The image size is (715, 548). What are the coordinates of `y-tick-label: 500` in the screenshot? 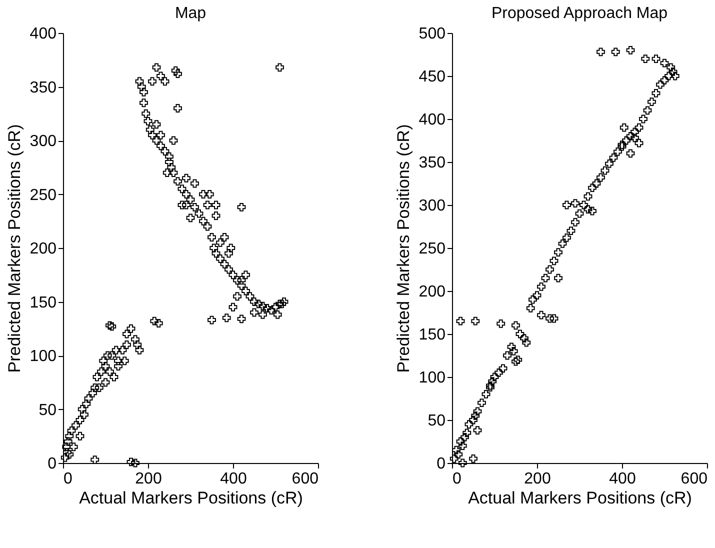 It's located at (432, 34).